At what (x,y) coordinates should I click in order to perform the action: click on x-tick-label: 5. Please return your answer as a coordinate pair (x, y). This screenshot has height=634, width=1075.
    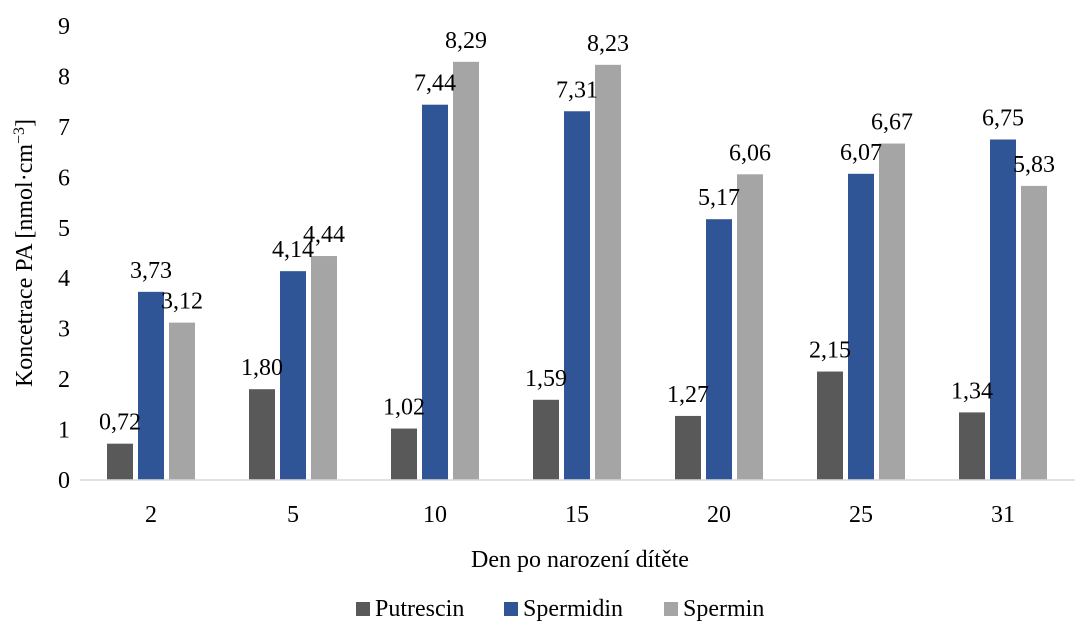
    Looking at the image, I should click on (293, 515).